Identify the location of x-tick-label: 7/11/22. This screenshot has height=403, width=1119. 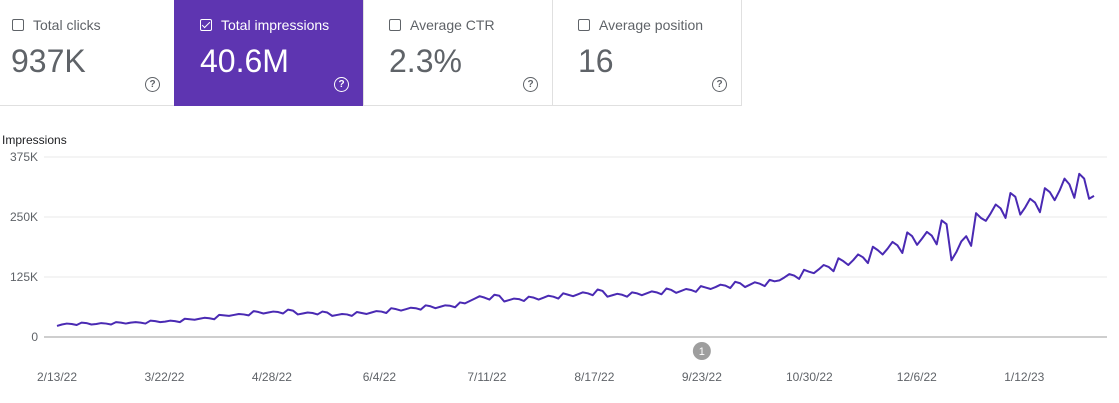
(486, 377).